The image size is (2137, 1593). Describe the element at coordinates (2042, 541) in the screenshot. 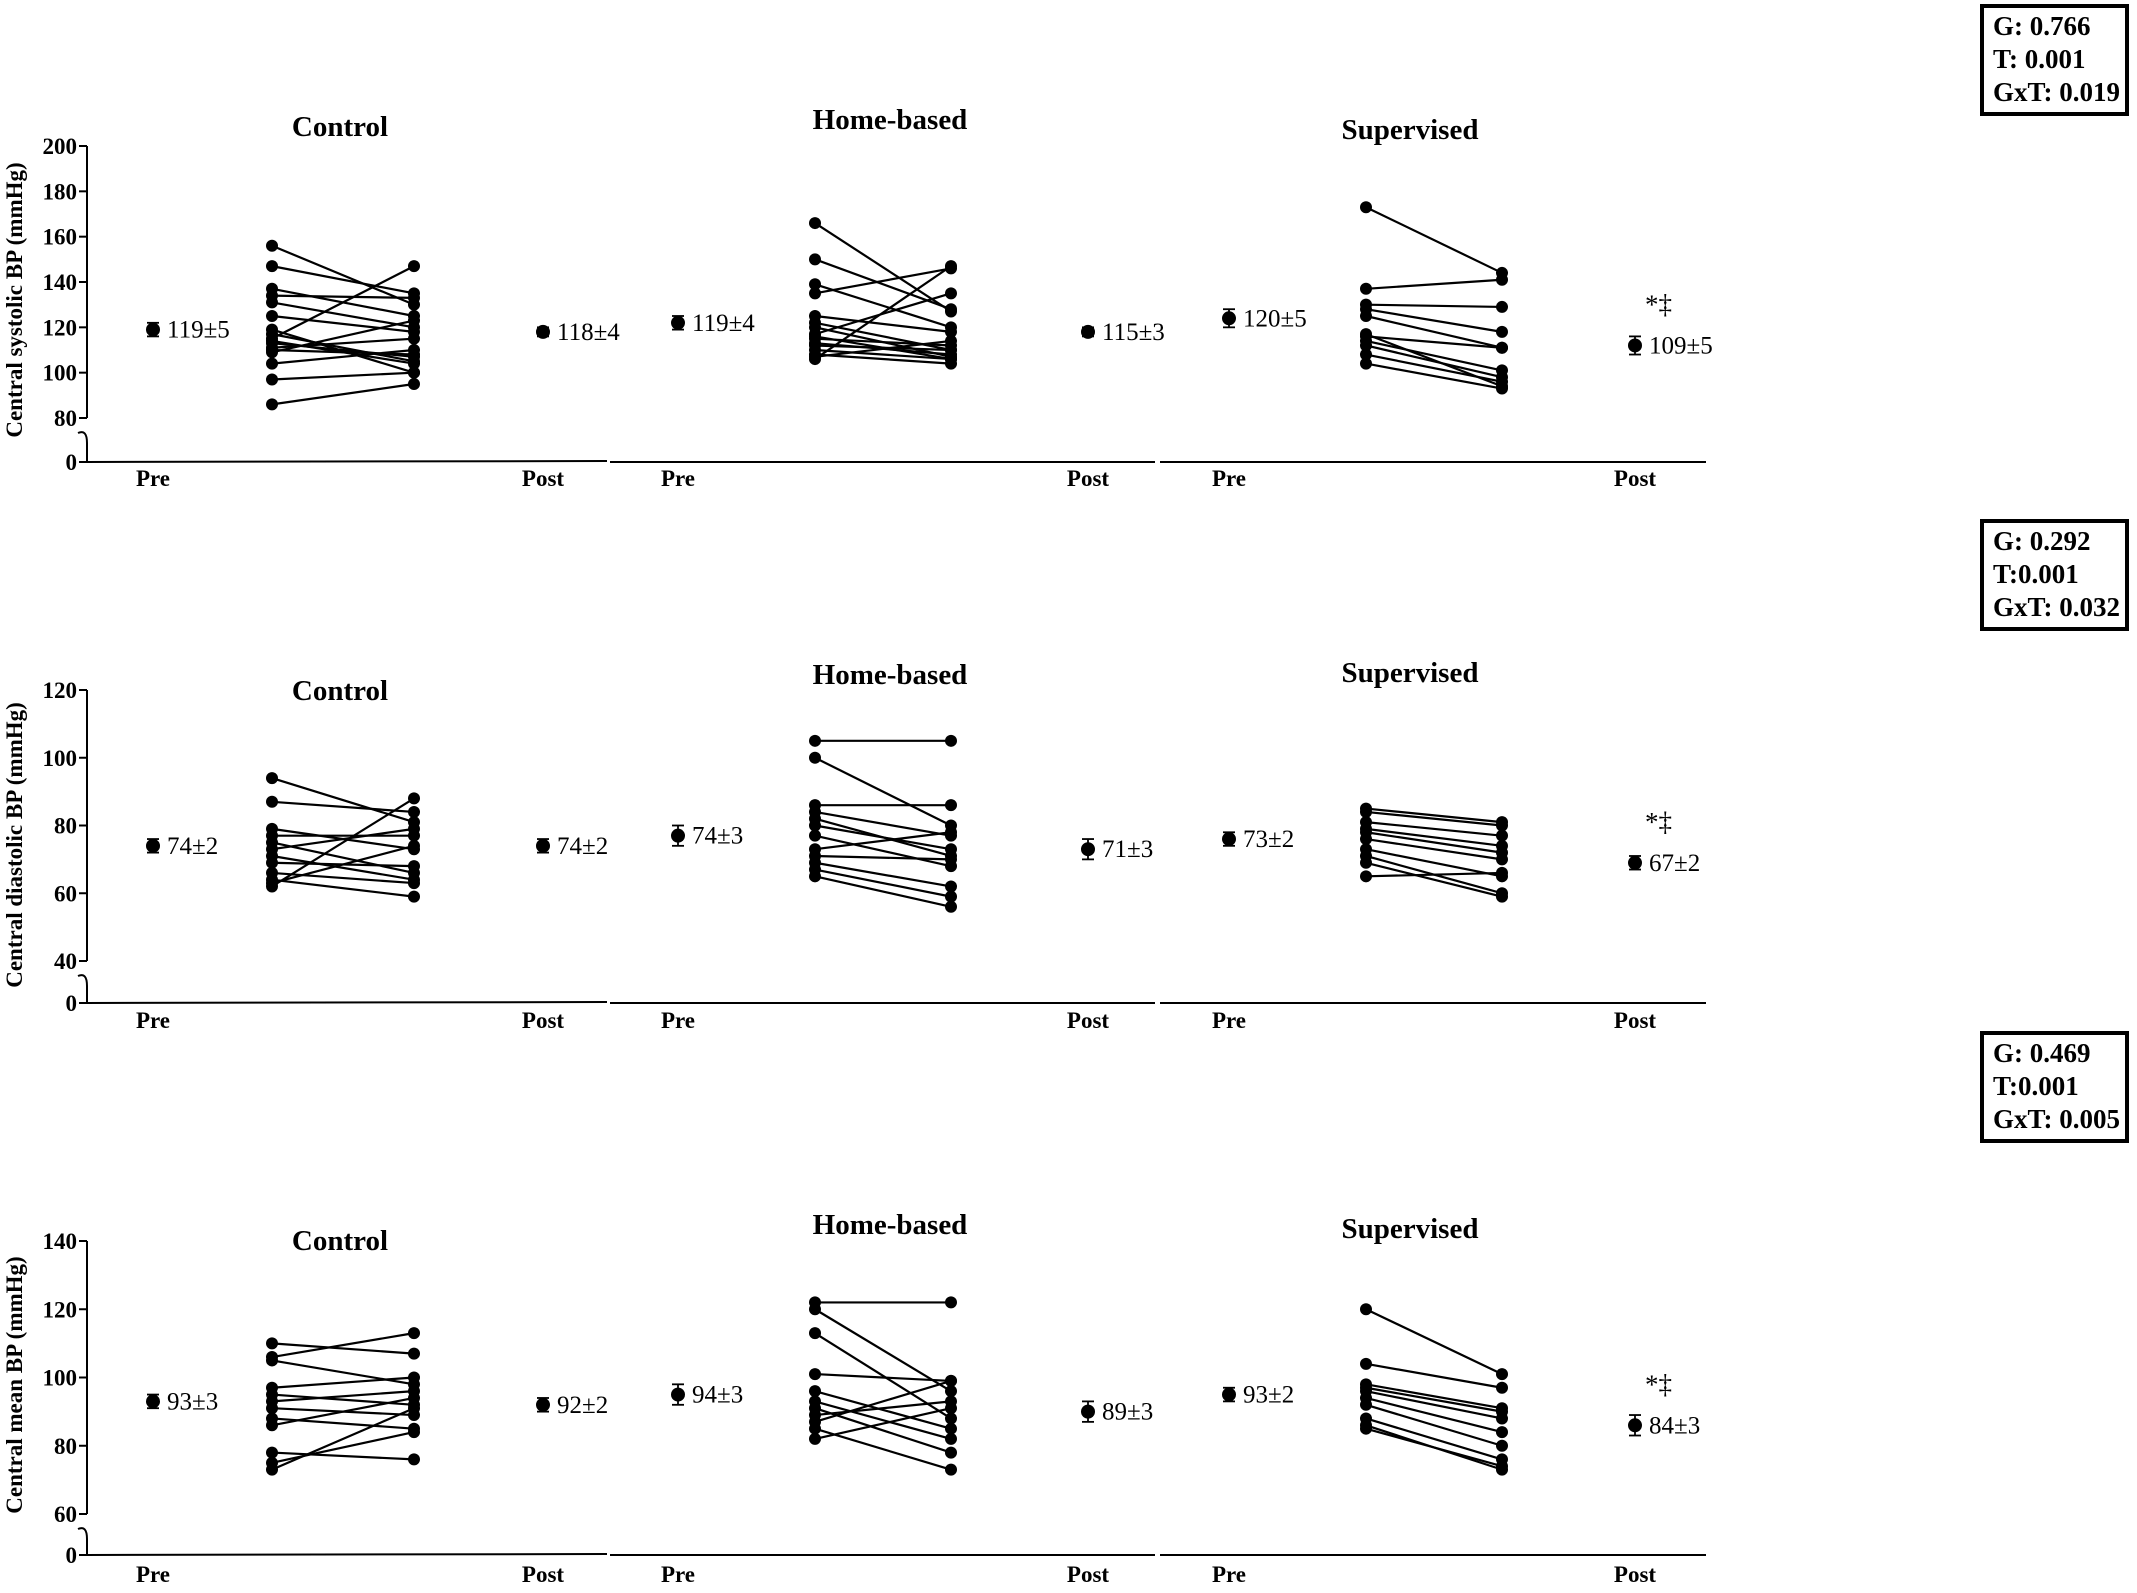

I see `stats-g: G: 0.292` at that location.